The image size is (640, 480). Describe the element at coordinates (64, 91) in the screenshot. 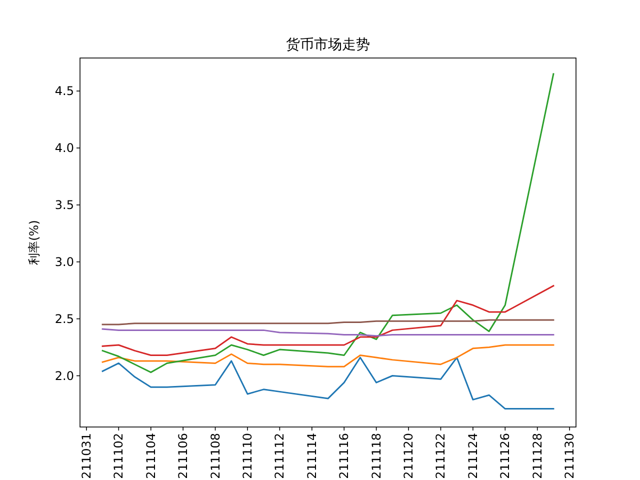

I see `y-tick-label: 4.5` at that location.